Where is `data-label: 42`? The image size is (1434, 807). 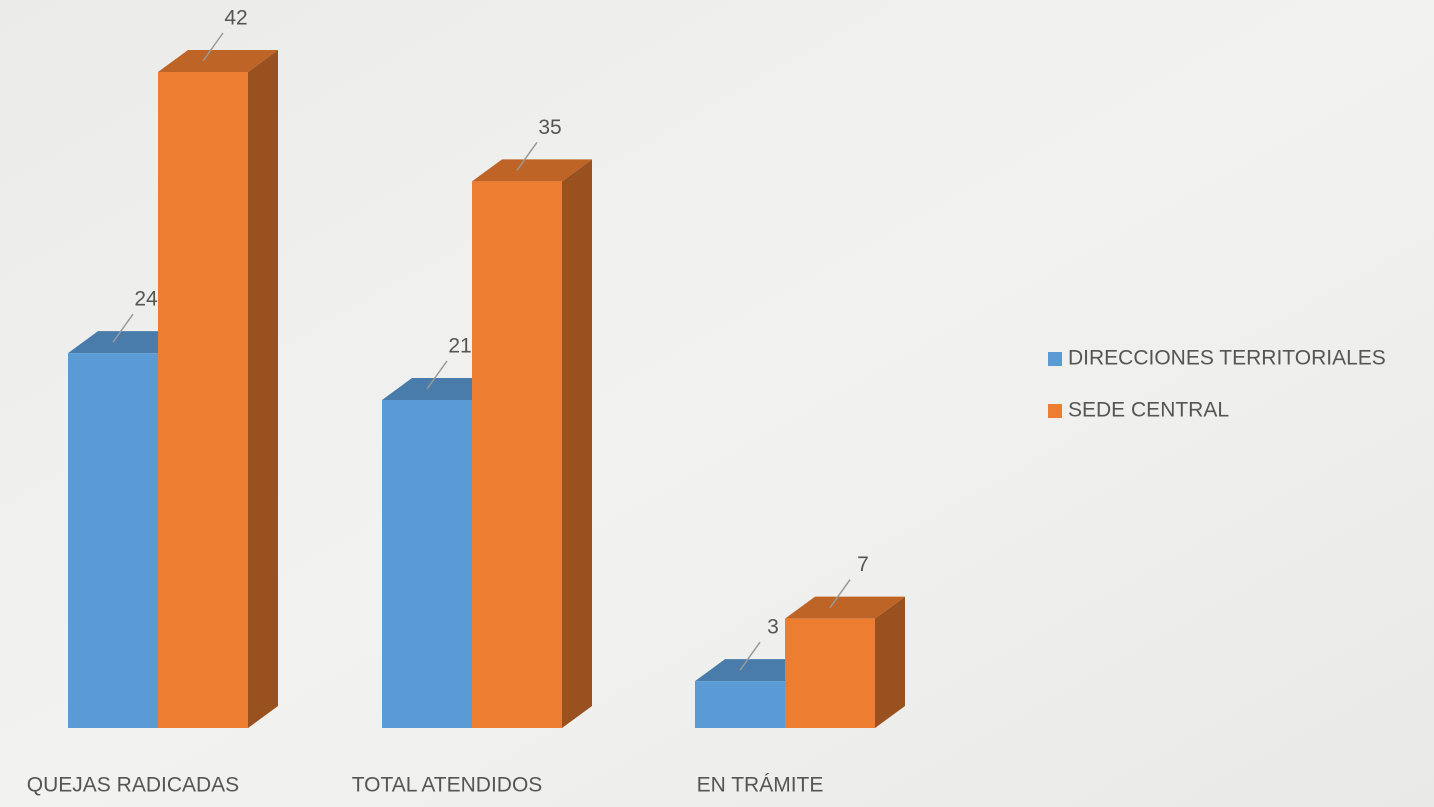
data-label: 42 is located at coordinates (235, 18).